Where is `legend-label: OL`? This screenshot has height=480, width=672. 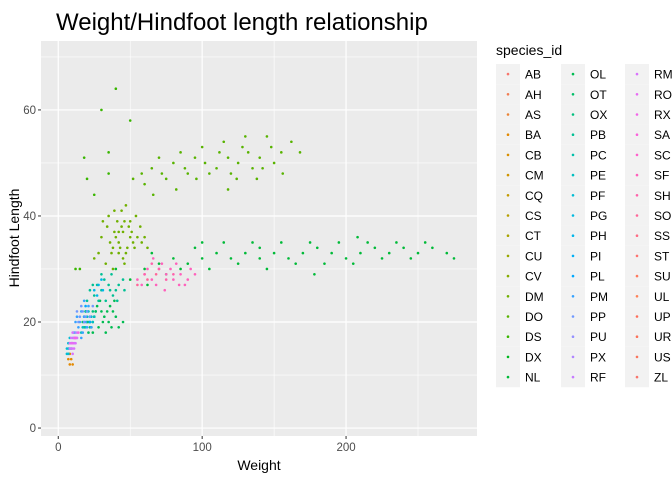 legend-label: OL is located at coordinates (598, 75).